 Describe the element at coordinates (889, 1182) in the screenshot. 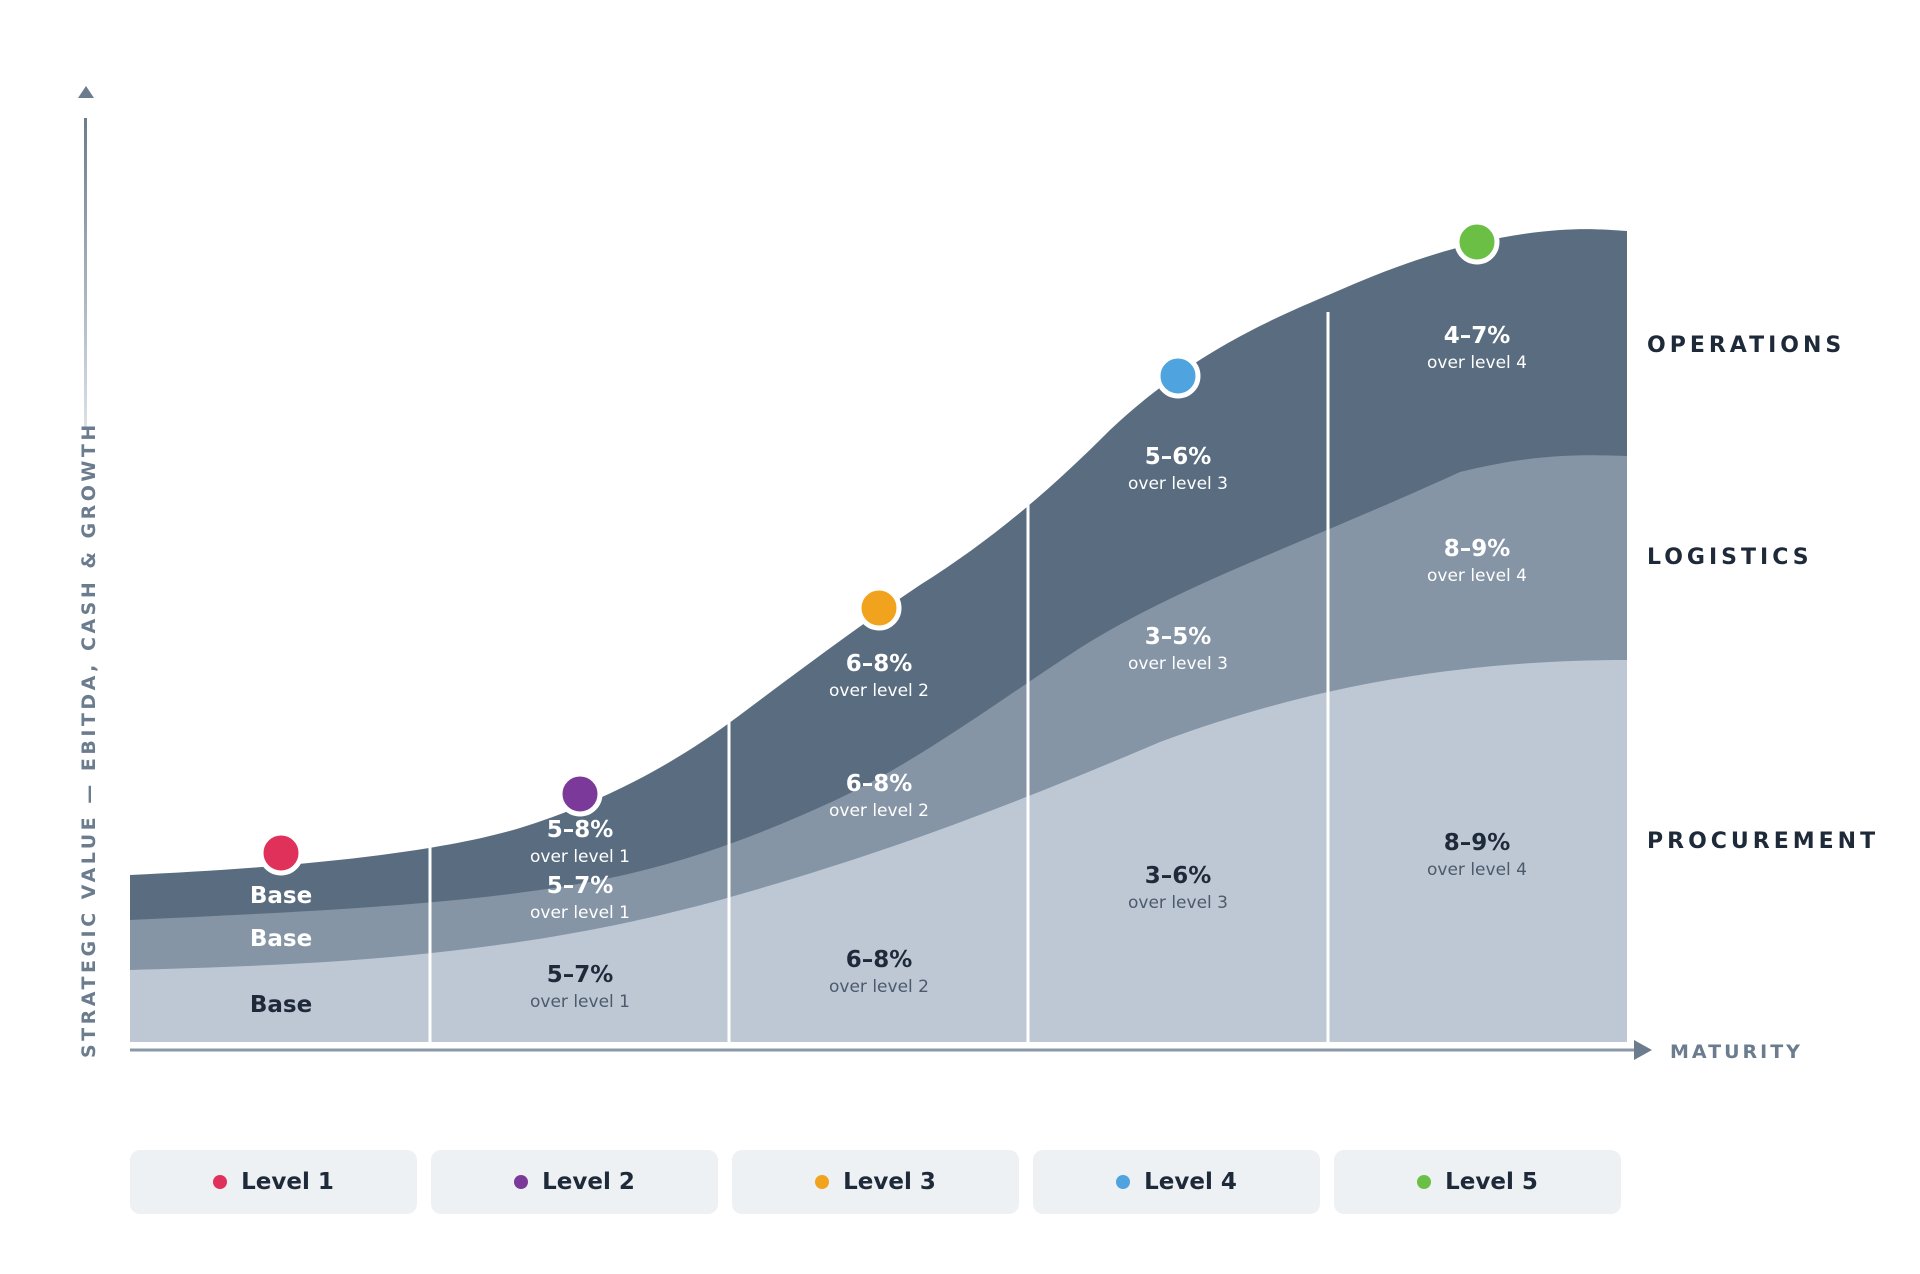

I see `legend-label: Level 3` at that location.